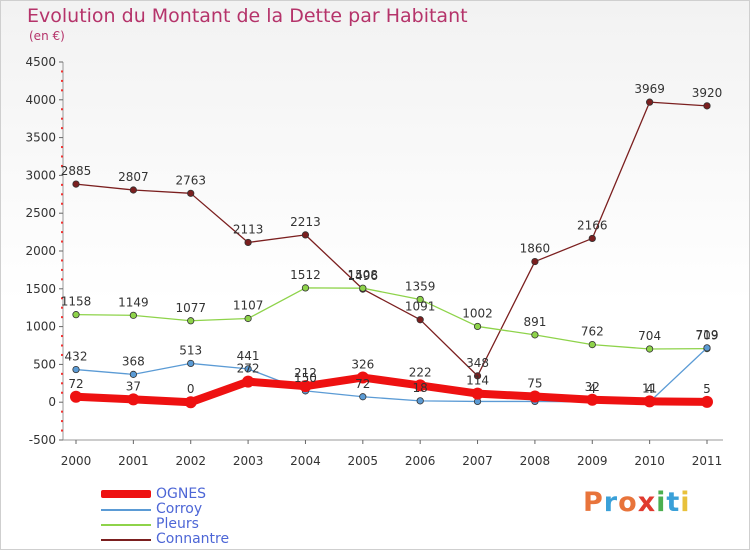 The image size is (750, 550). I want to click on data-label-pleurs: 1508, so click(363, 275).